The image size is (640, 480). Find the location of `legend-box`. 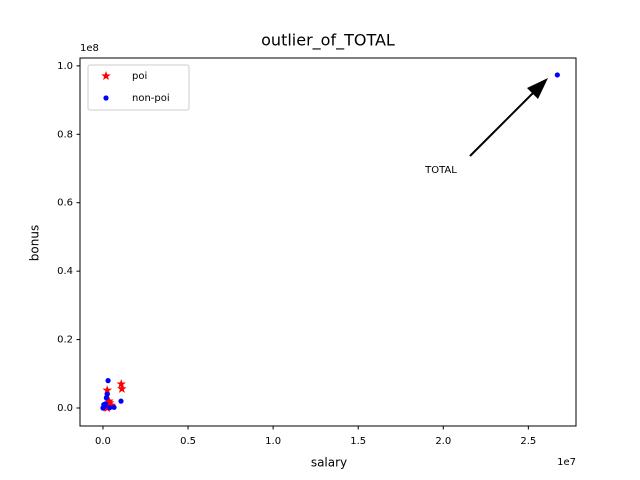

legend-box is located at coordinates (138, 87).